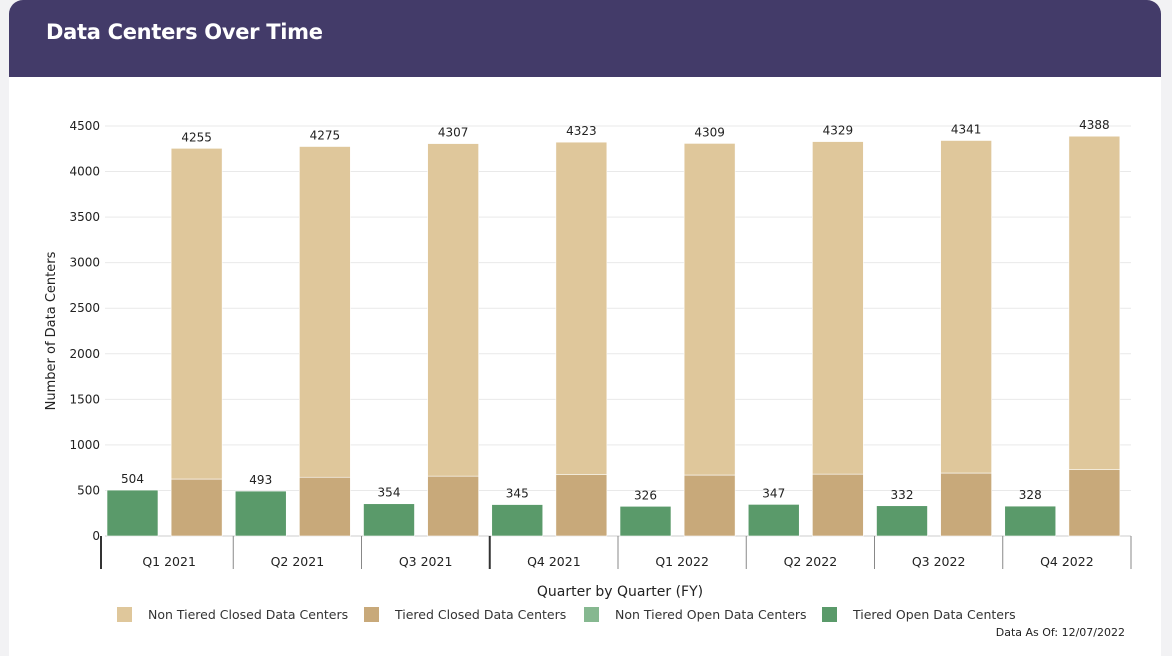  I want to click on closed-total-label: 4275, so click(325, 136).